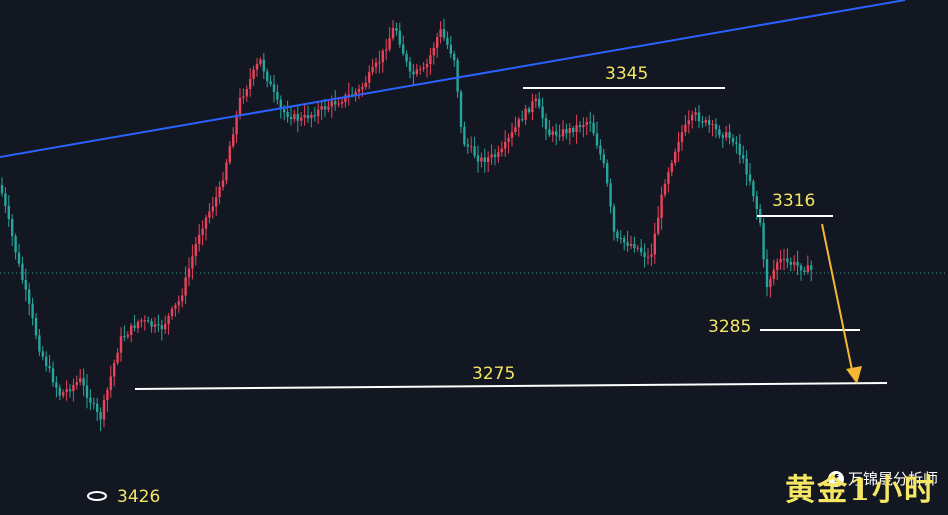  Describe the element at coordinates (882, 478) in the screenshot. I see `author-credit: f 万锦晟分析师` at that location.